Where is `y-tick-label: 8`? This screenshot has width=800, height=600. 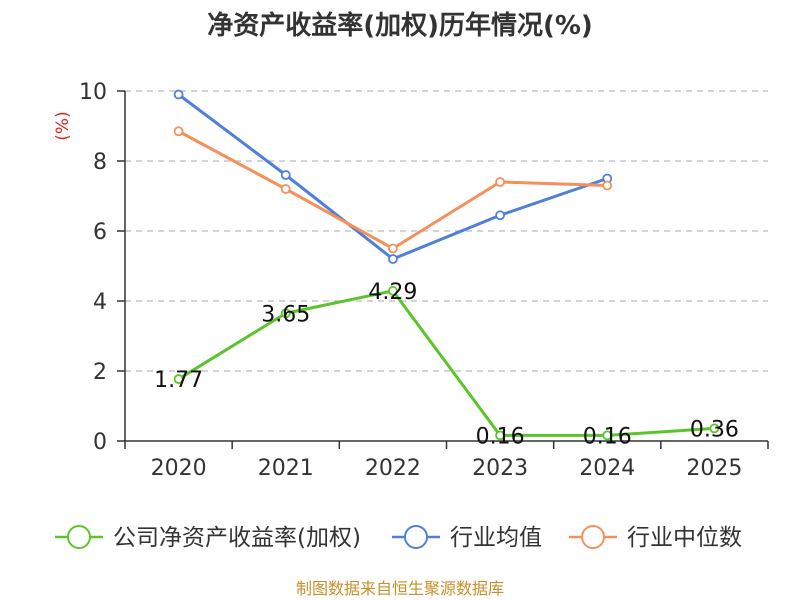 y-tick-label: 8 is located at coordinates (100, 162).